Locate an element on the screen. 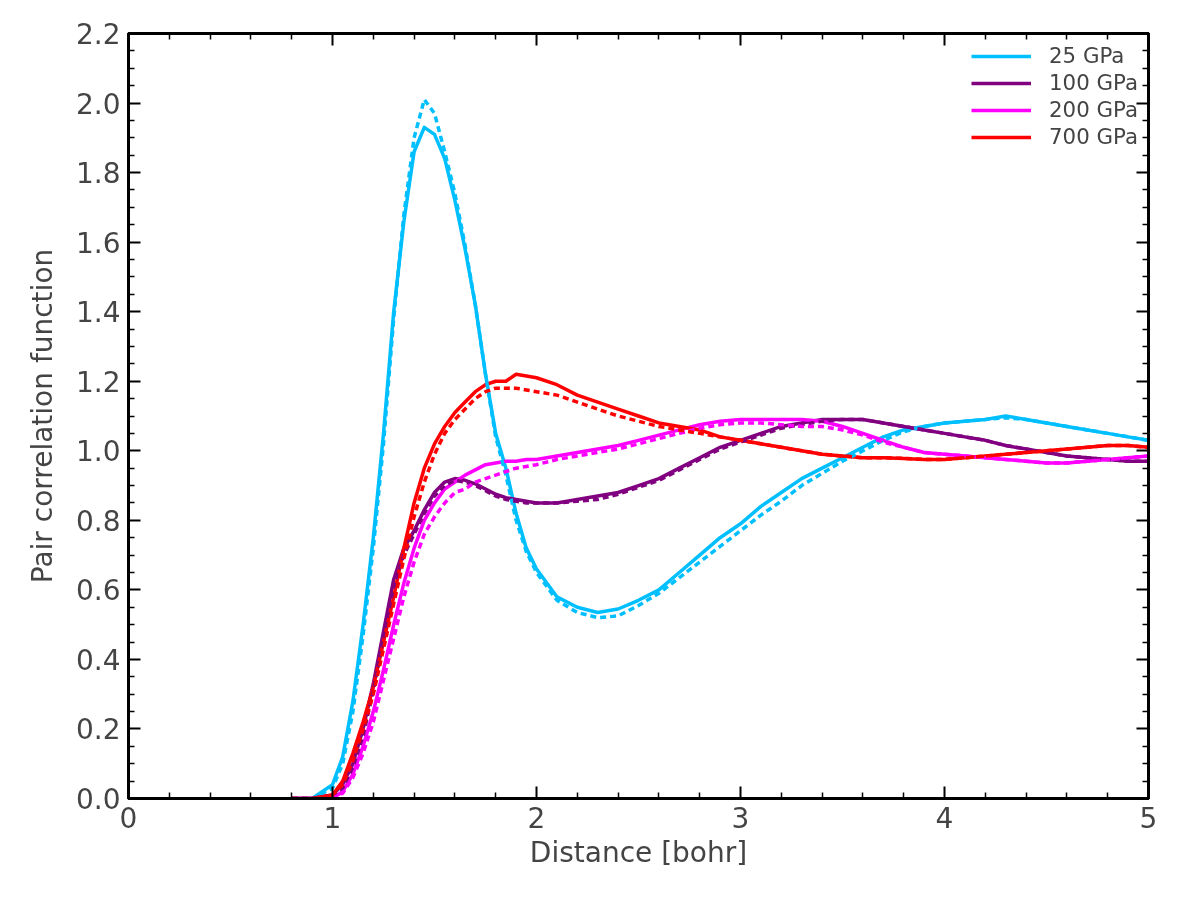 The image size is (1177, 905). y-tick-label: 0.8 is located at coordinates (98, 521).